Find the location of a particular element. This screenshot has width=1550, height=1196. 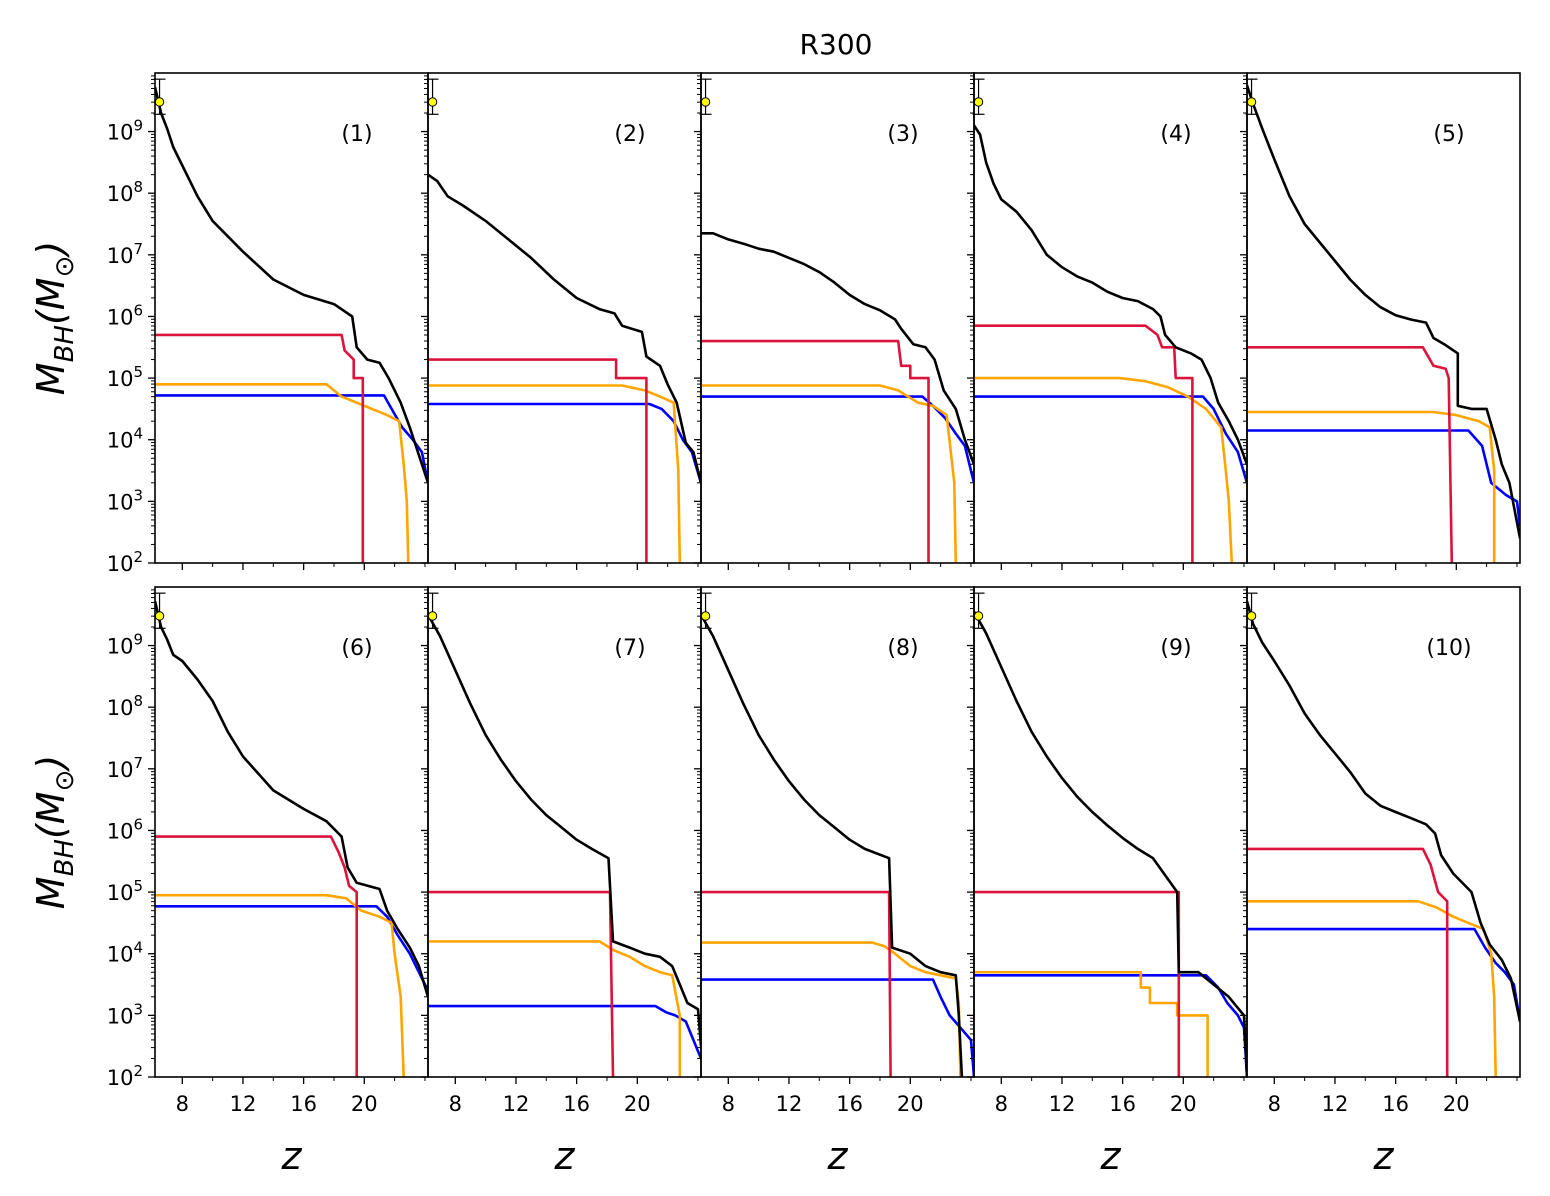

panel-6: (6) 10² 10³ 10⁴ 10⁵ 10⁶ 10⁷ 10⁸ 10⁹ 8 12 16 20 z is located at coordinates (268, 882).